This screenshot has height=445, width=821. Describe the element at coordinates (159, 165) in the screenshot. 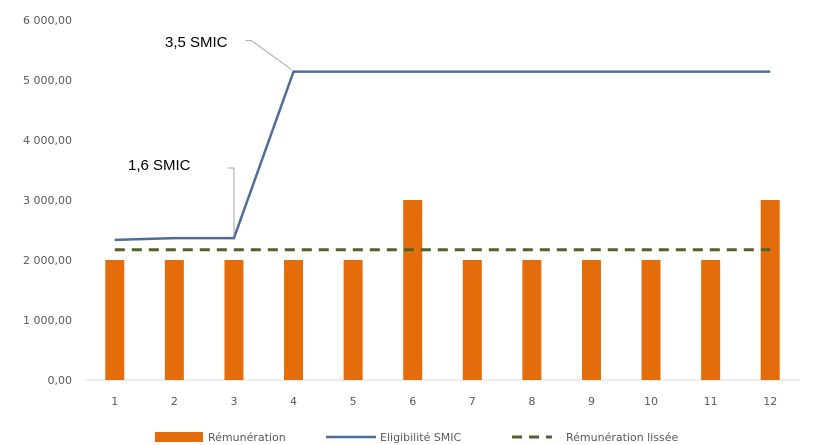

I see `annotation-label: 1,6 SMIC` at that location.